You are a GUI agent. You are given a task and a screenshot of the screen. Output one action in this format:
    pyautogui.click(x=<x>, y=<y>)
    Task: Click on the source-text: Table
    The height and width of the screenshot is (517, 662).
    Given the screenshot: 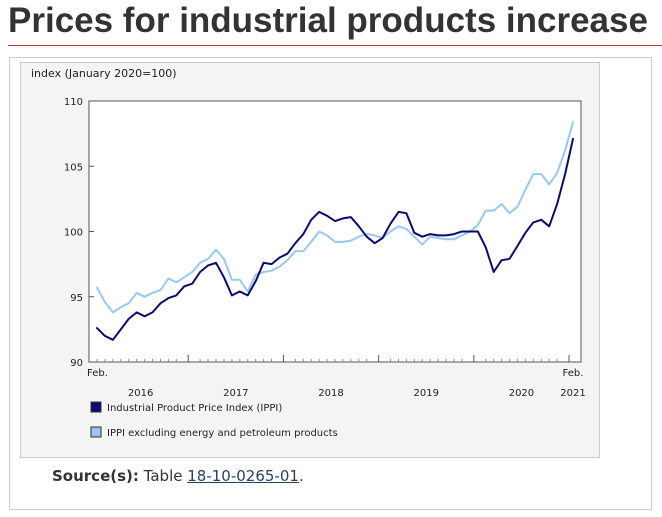 What is the action you would take?
    pyautogui.click(x=163, y=476)
    